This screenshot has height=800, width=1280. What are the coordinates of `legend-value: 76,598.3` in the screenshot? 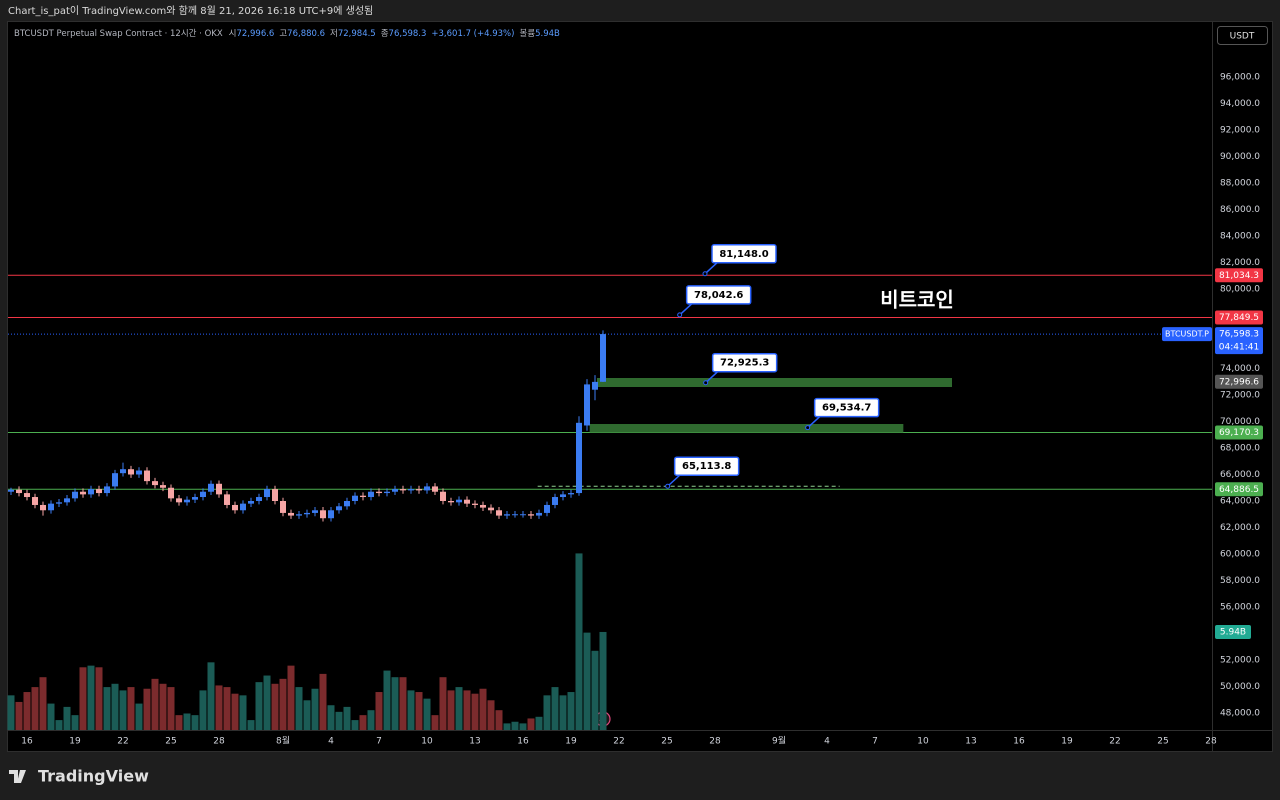 It's located at (408, 34).